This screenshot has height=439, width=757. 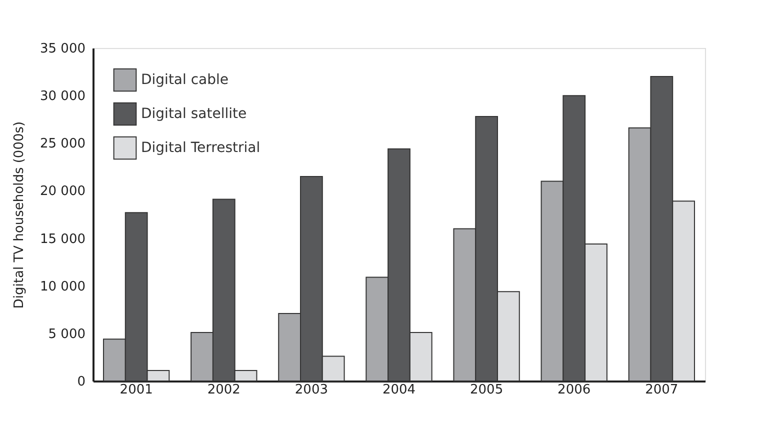 I want to click on y-tick-label: 35 000, so click(x=63, y=49).